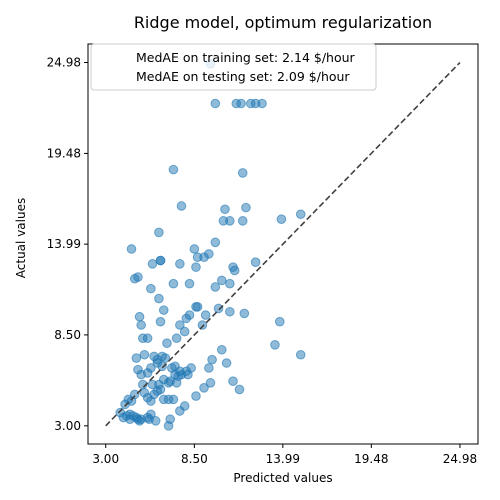  Describe the element at coordinates (283, 459) in the screenshot. I see `x-tick-label: 13.99` at that location.